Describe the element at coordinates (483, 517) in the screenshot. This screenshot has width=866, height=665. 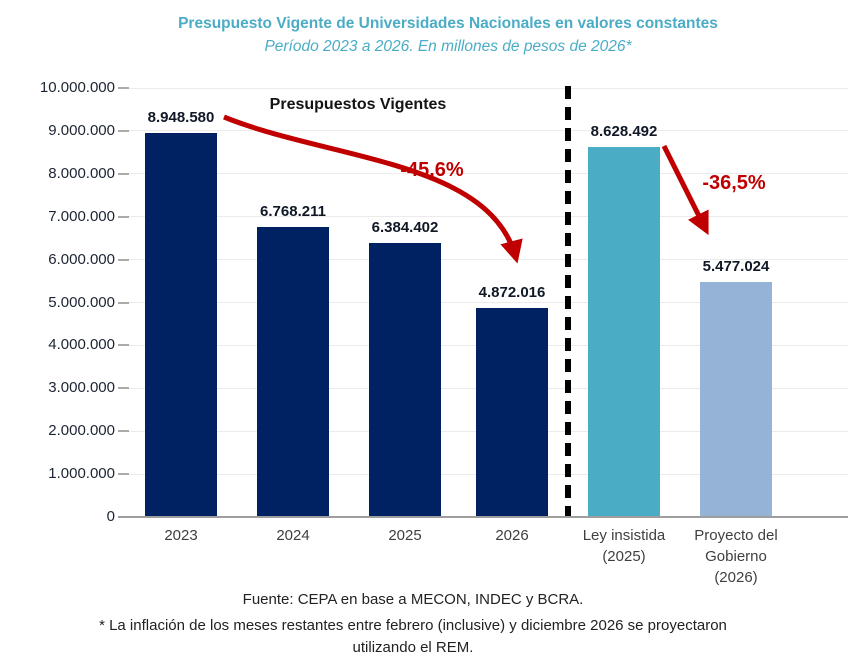
I see `x-axis-line` at that location.